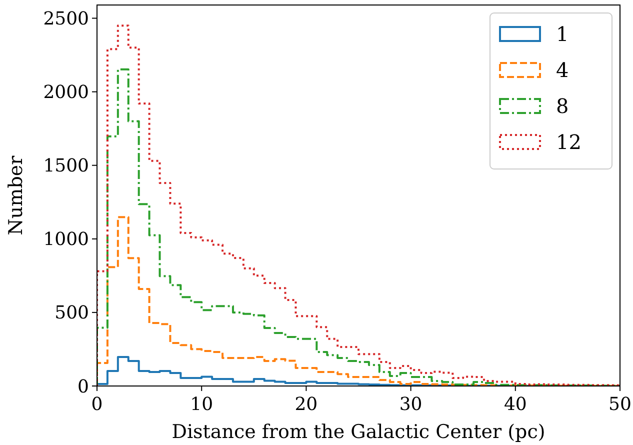 The image size is (633, 445). I want to click on y-tick-label: 500, so click(71, 313).